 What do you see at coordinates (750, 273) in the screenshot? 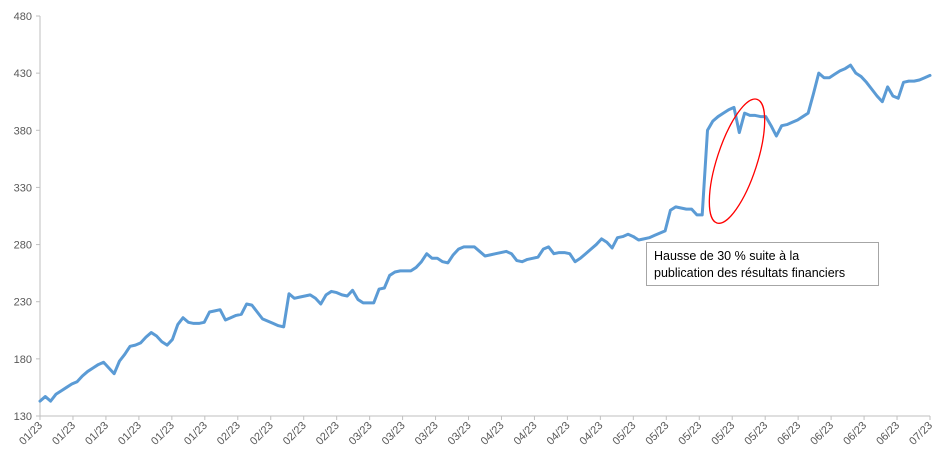
I see `annotation-line-2: publication des résultats financiers` at bounding box center [750, 273].